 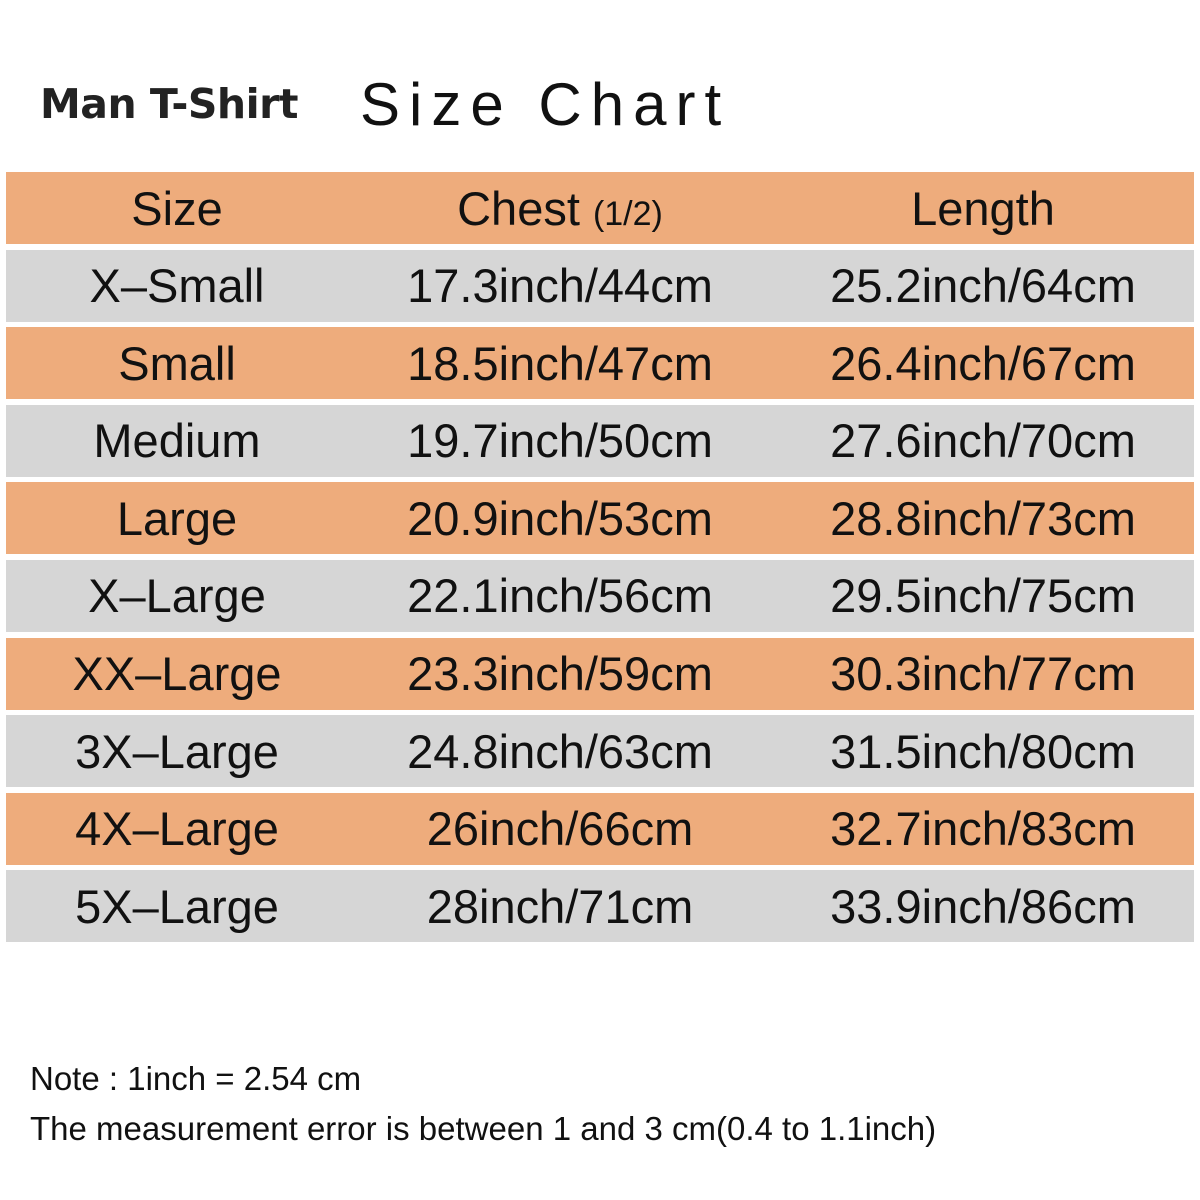 I want to click on header-chest: Chest (1/2), so click(x=560, y=208).